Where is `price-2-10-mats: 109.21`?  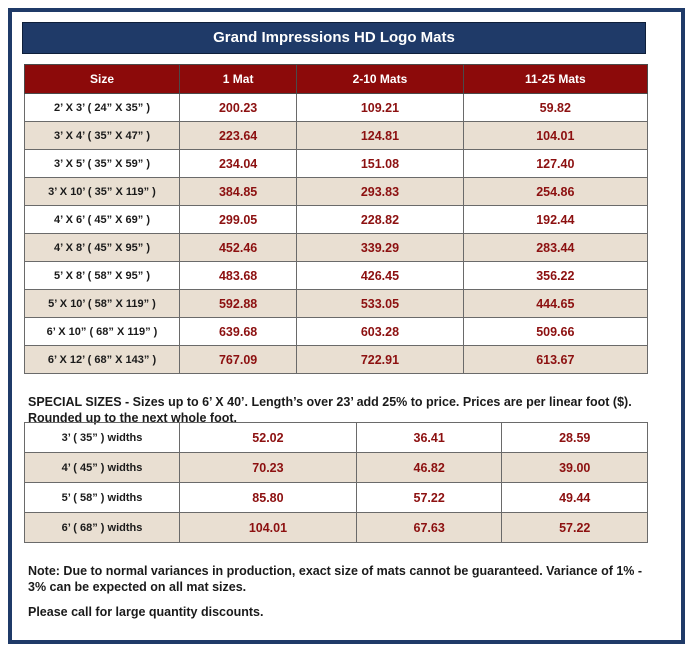 price-2-10-mats: 109.21 is located at coordinates (380, 107).